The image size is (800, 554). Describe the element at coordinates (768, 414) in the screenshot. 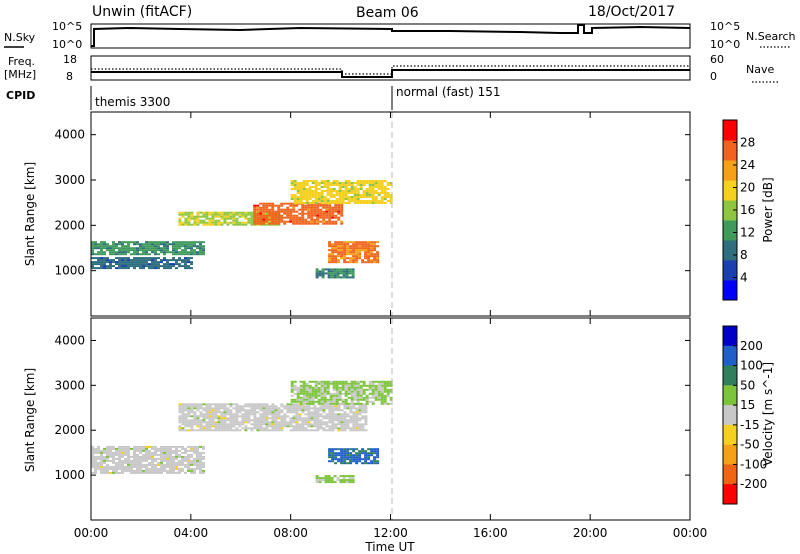

I see `velocity-colorbar-label-text: Velocity [m s^-1]` at that location.